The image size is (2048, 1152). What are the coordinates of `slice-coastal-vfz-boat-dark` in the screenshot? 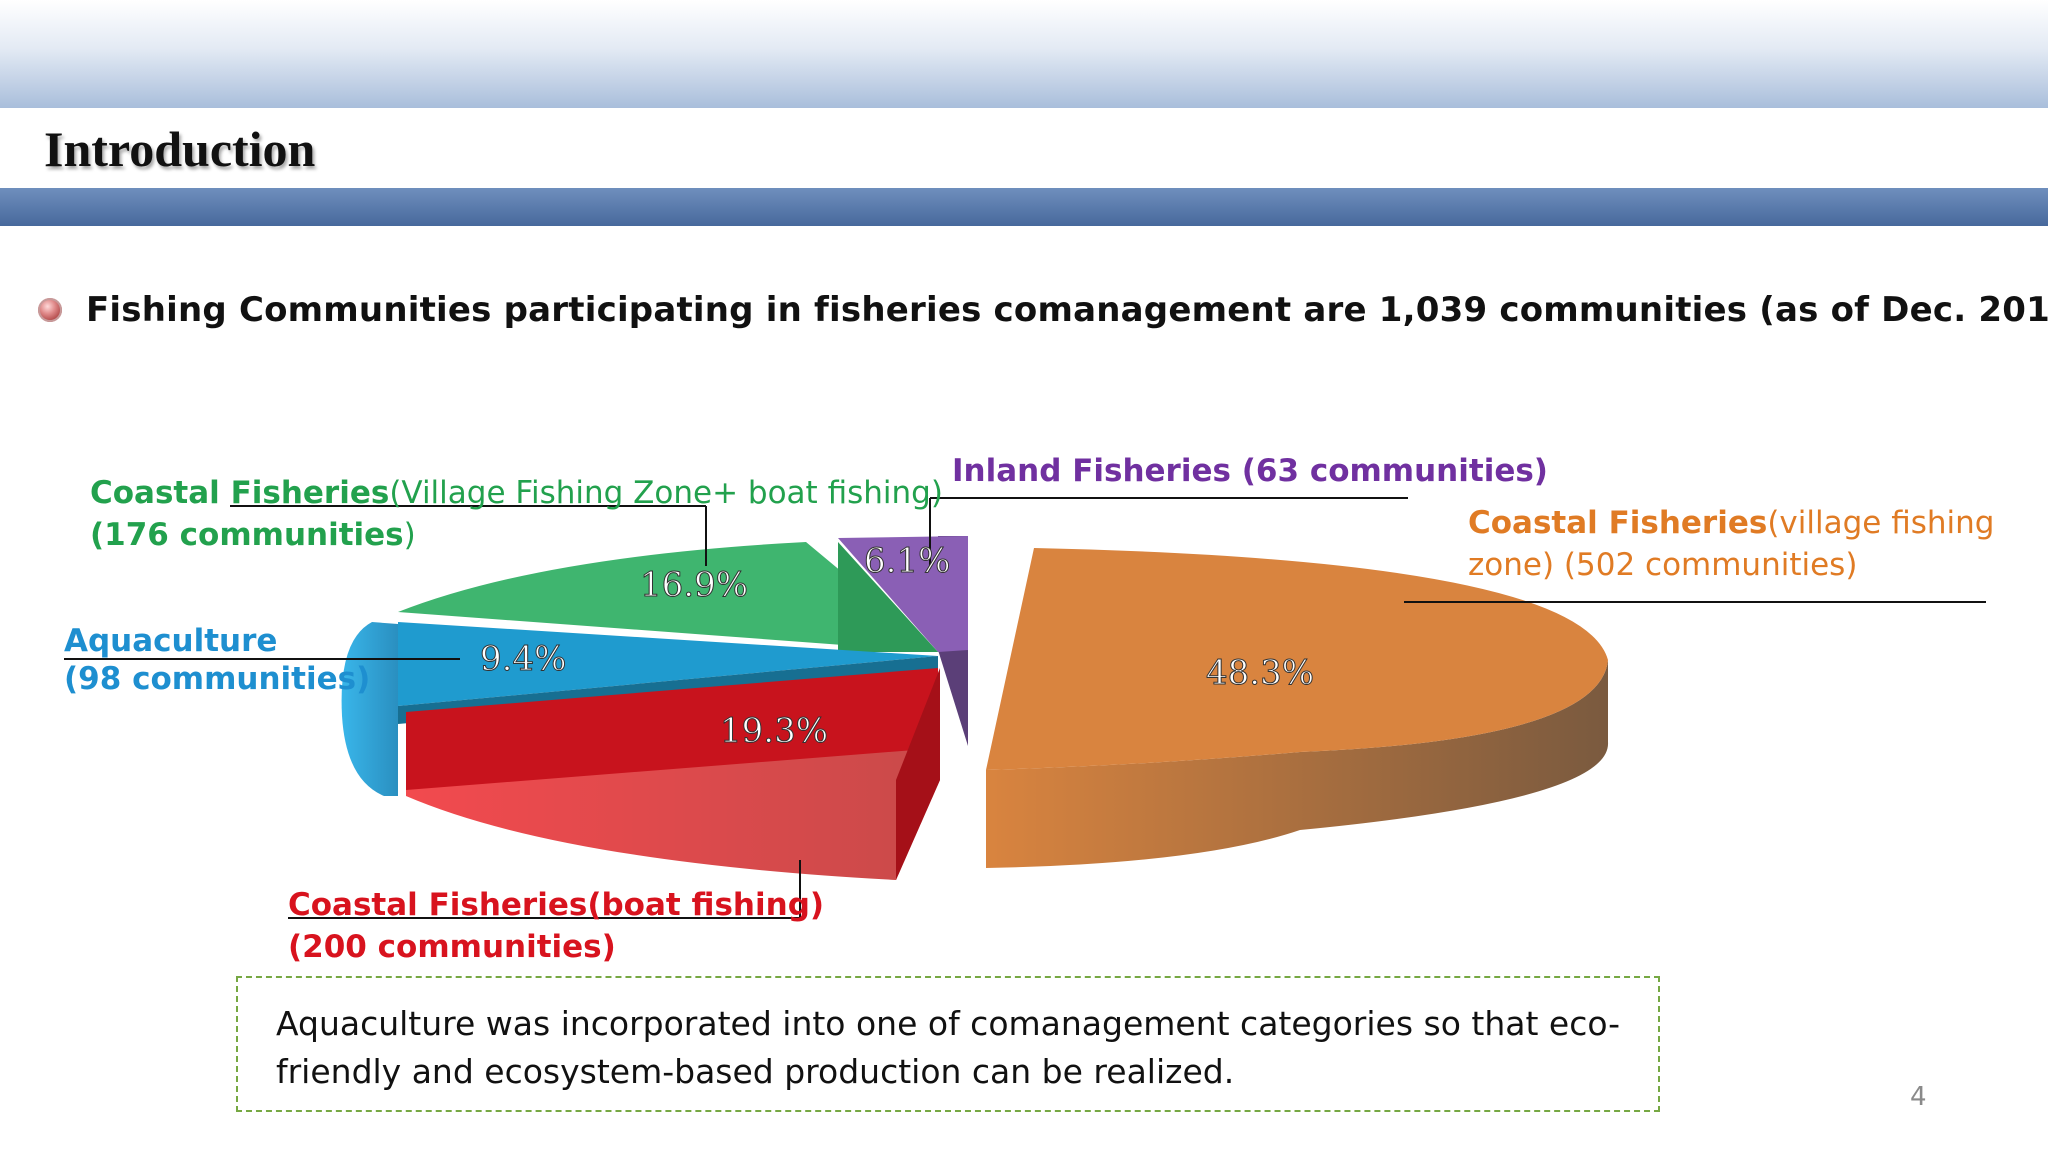 It's located at (888, 597).